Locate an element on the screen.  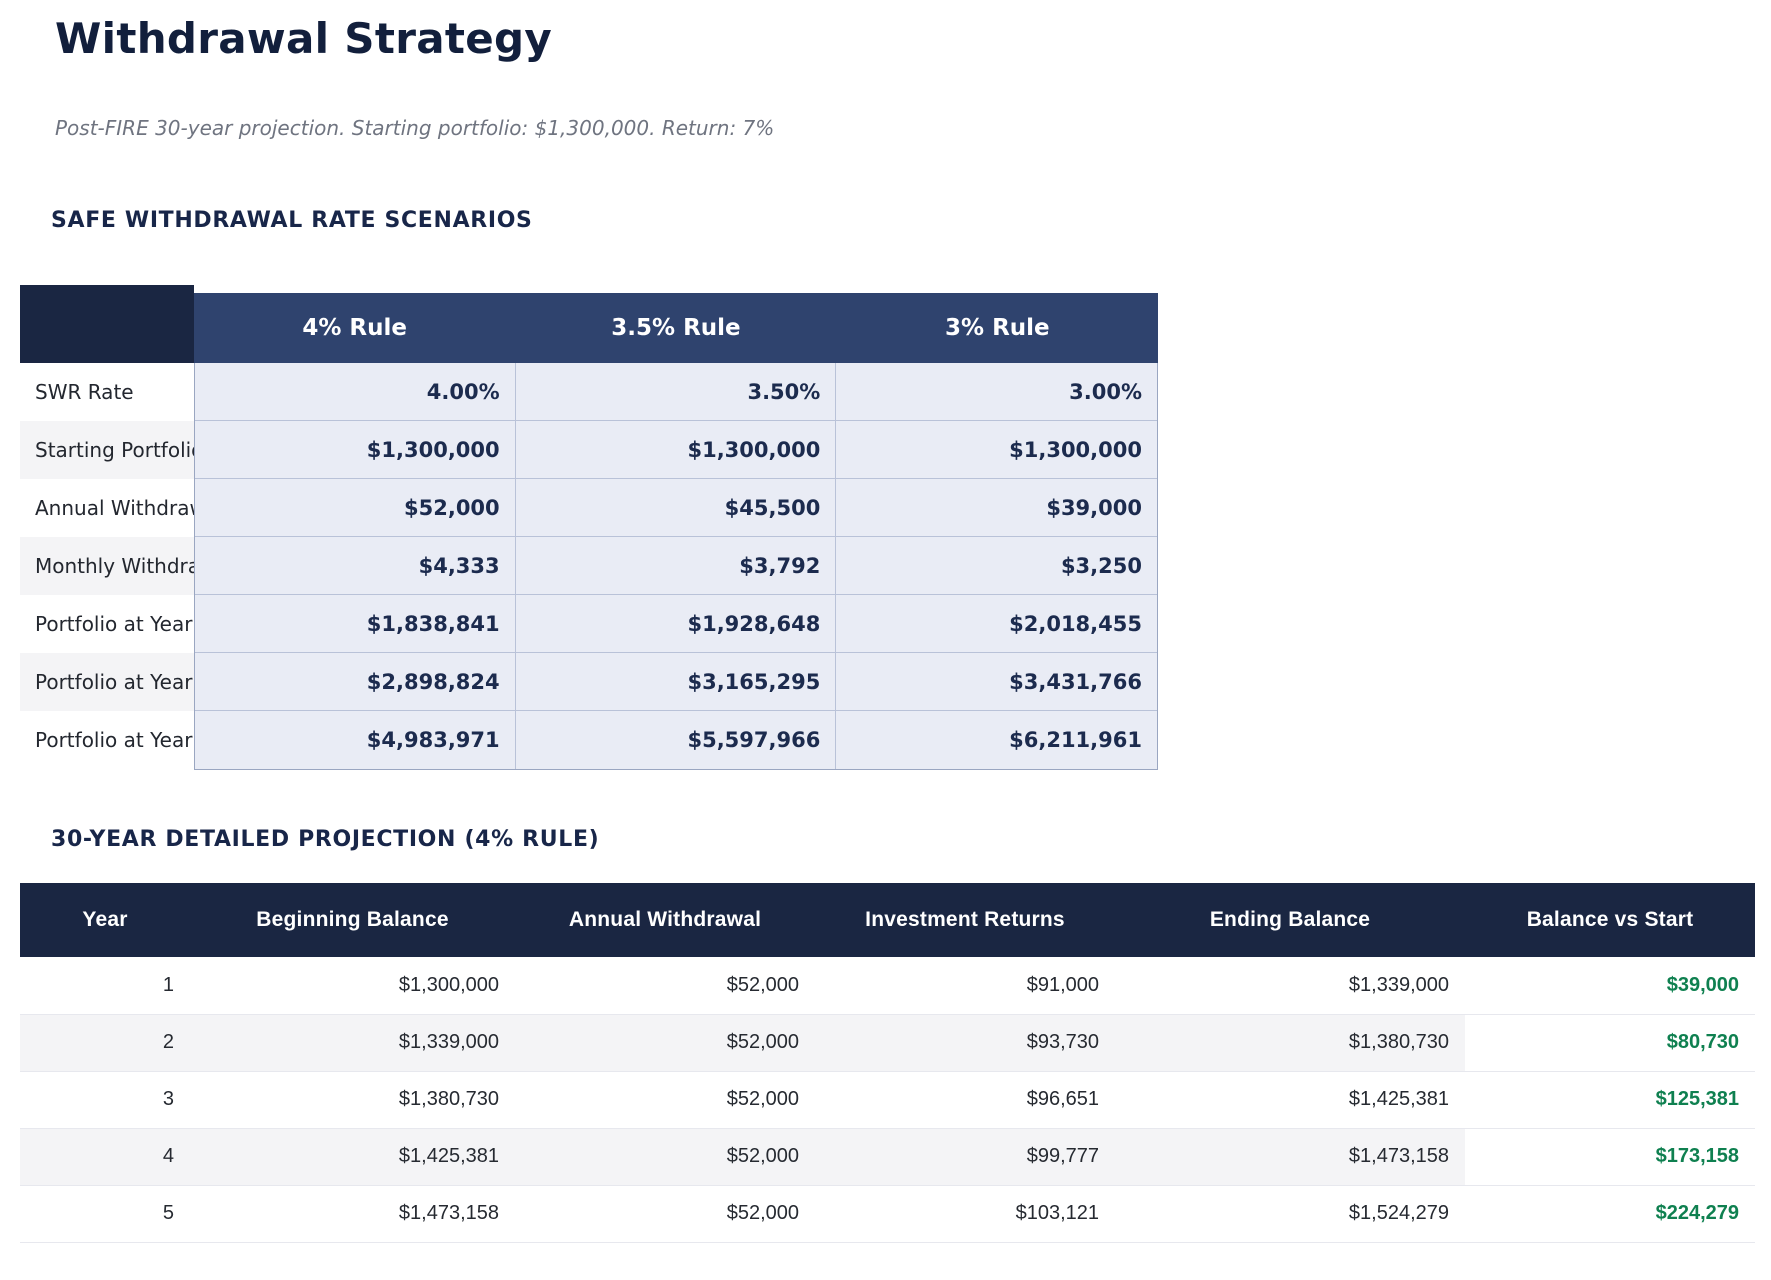
projection-cell: 5 is located at coordinates (105, 1214).